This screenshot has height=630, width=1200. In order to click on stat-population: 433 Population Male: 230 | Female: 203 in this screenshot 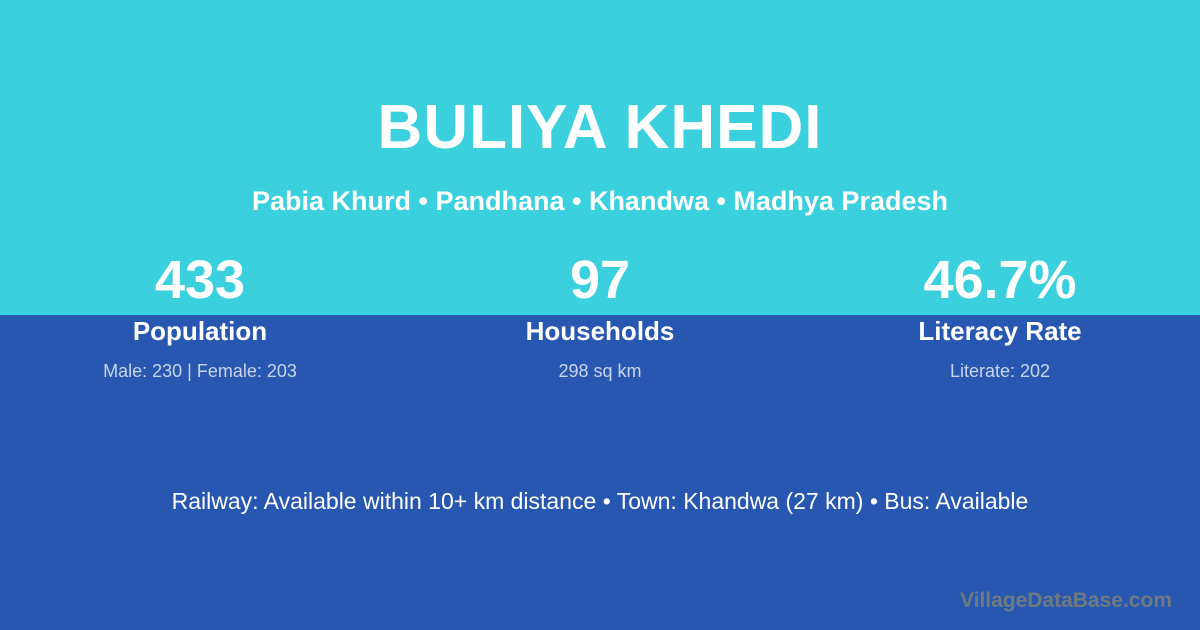, I will do `click(200, 315)`.